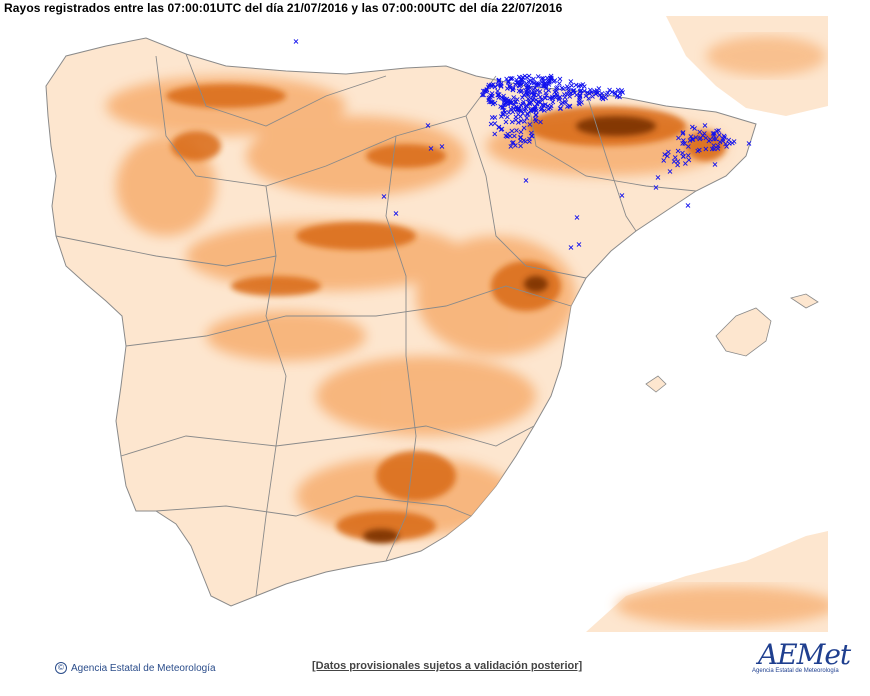  Describe the element at coordinates (795, 671) in the screenshot. I see `aemet-logo-subtitle: Agencia Estatal de Meteorología` at that location.